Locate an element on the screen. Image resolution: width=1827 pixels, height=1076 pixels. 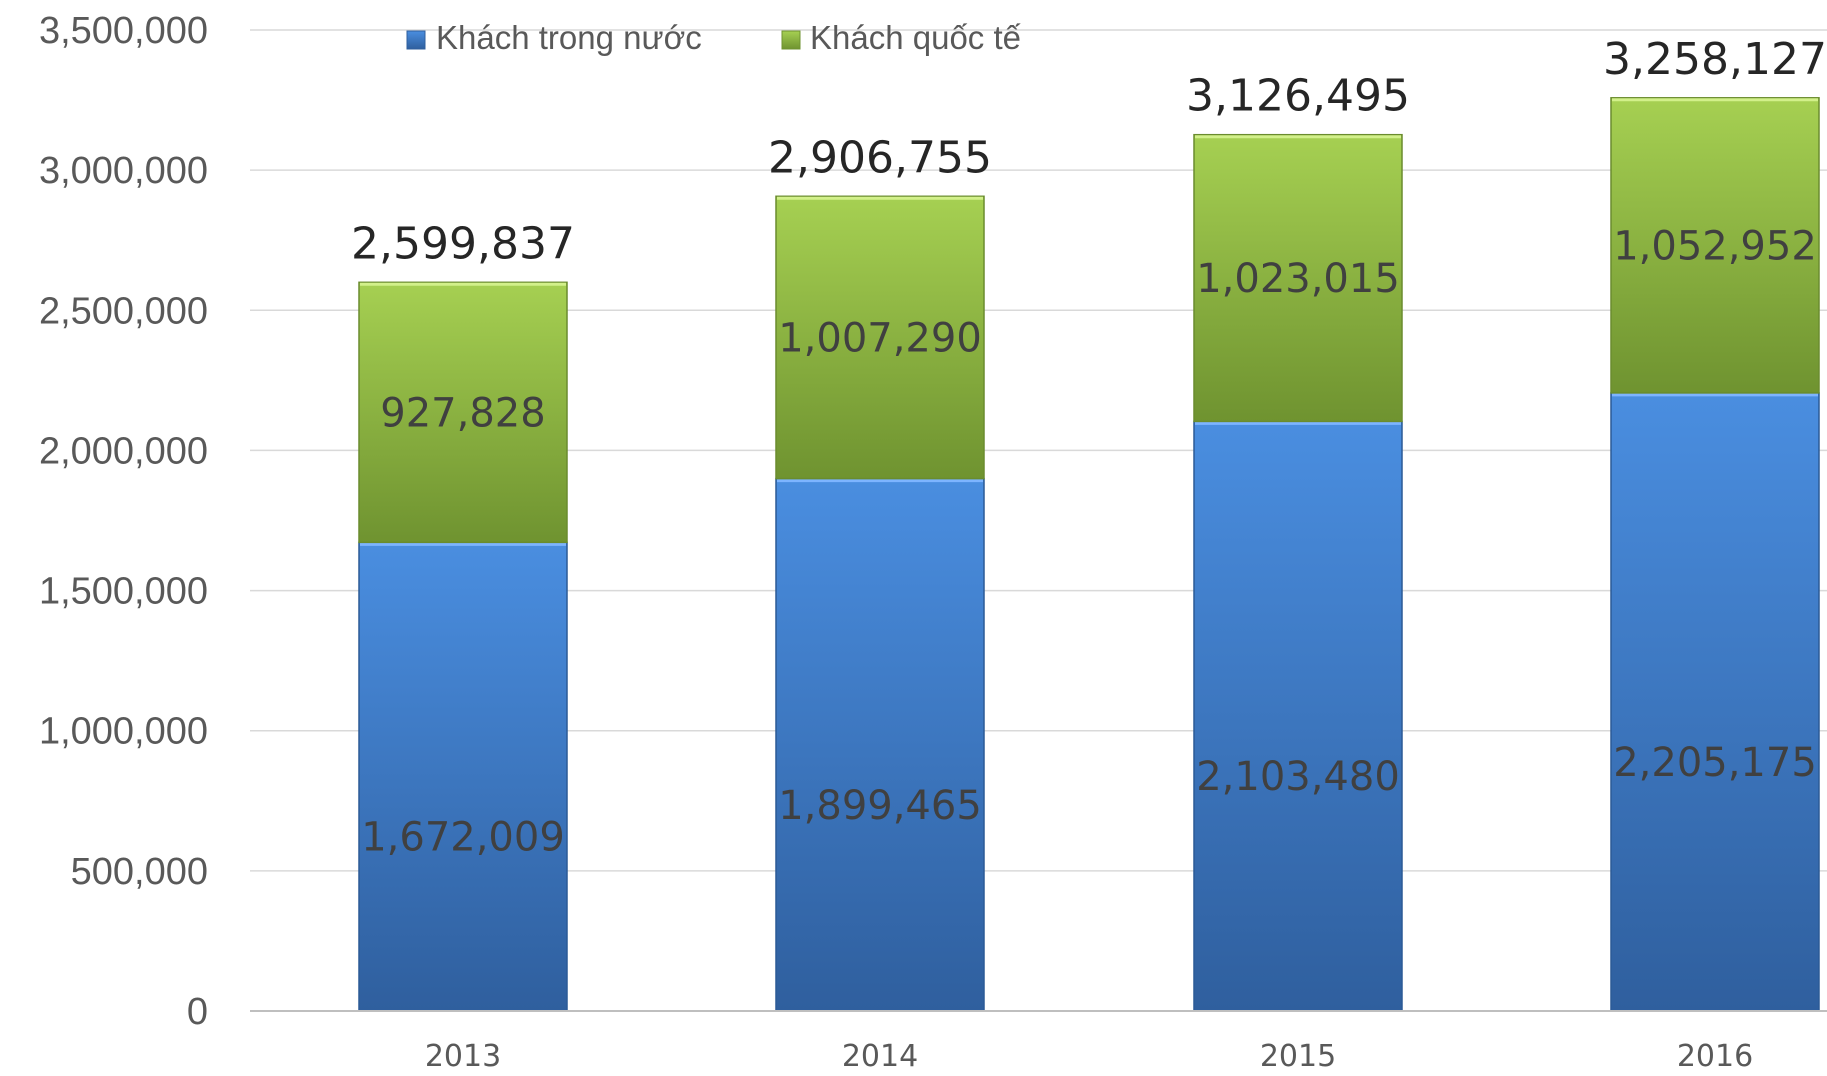
legend-swatch-domestic is located at coordinates (416, 40).